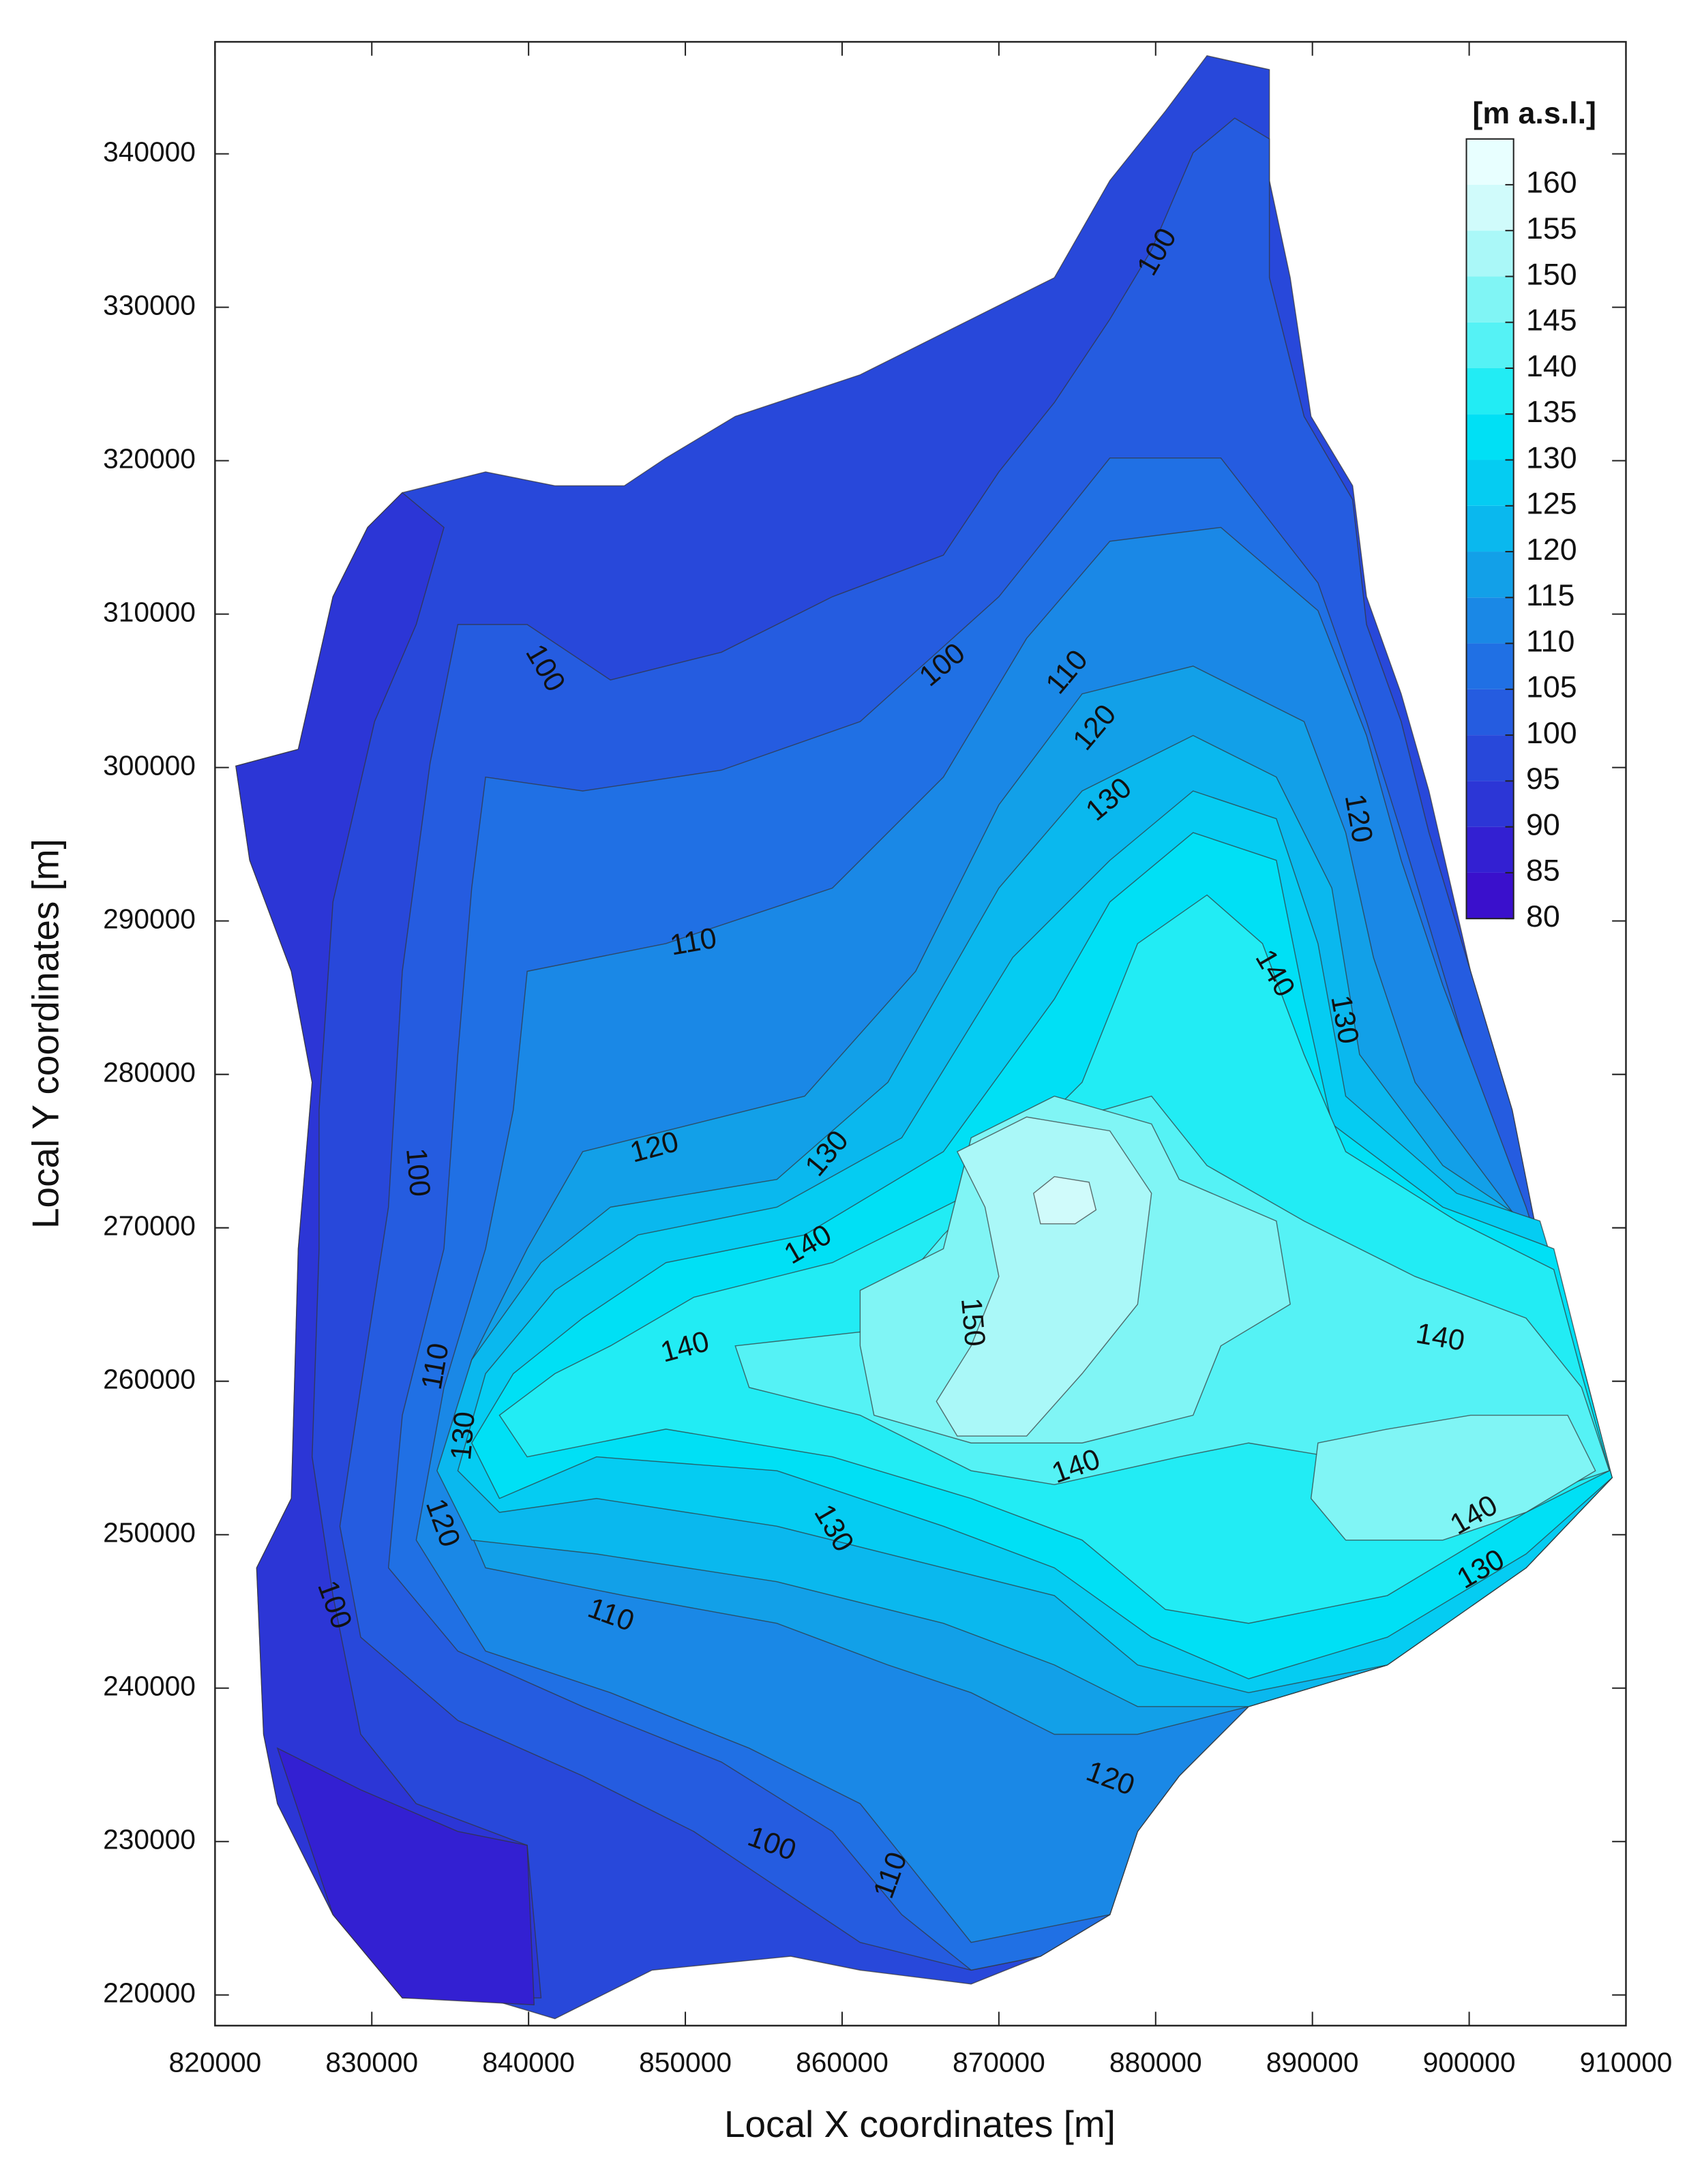 This screenshot has height=2184, width=1687. What do you see at coordinates (1551, 550) in the screenshot?
I see `colorbar-label: 120` at bounding box center [1551, 550].